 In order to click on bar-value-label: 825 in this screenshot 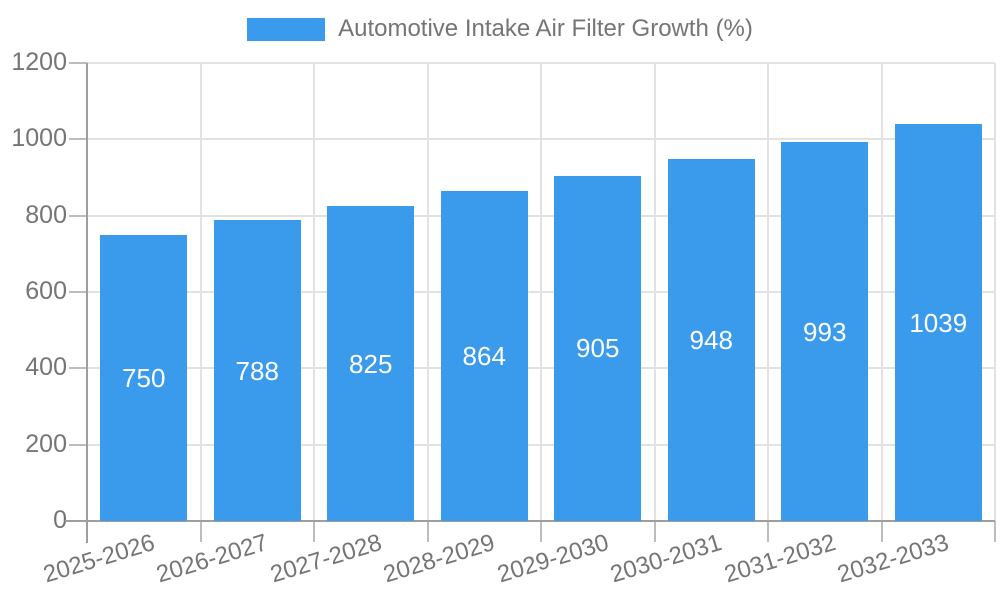, I will do `click(371, 363)`.